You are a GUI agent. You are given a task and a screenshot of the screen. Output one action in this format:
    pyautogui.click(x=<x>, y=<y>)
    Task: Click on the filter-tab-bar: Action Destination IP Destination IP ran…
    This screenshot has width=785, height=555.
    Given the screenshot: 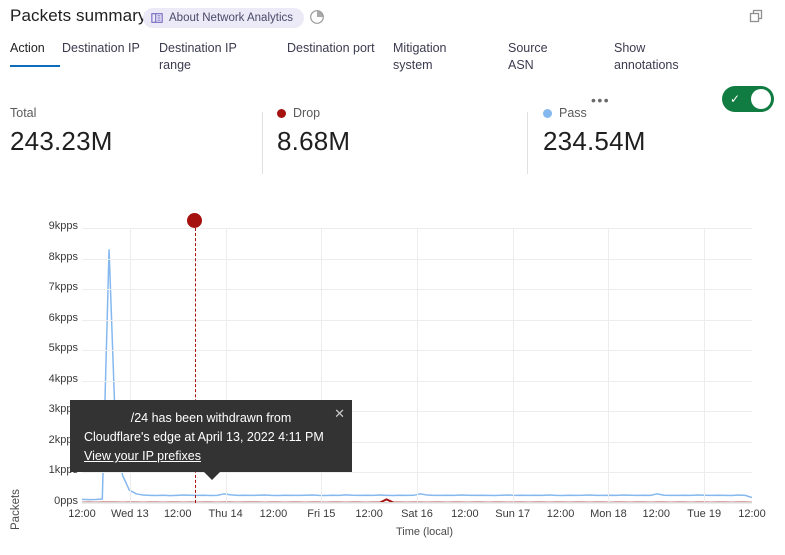 What is the action you would take?
    pyautogui.click(x=392, y=76)
    